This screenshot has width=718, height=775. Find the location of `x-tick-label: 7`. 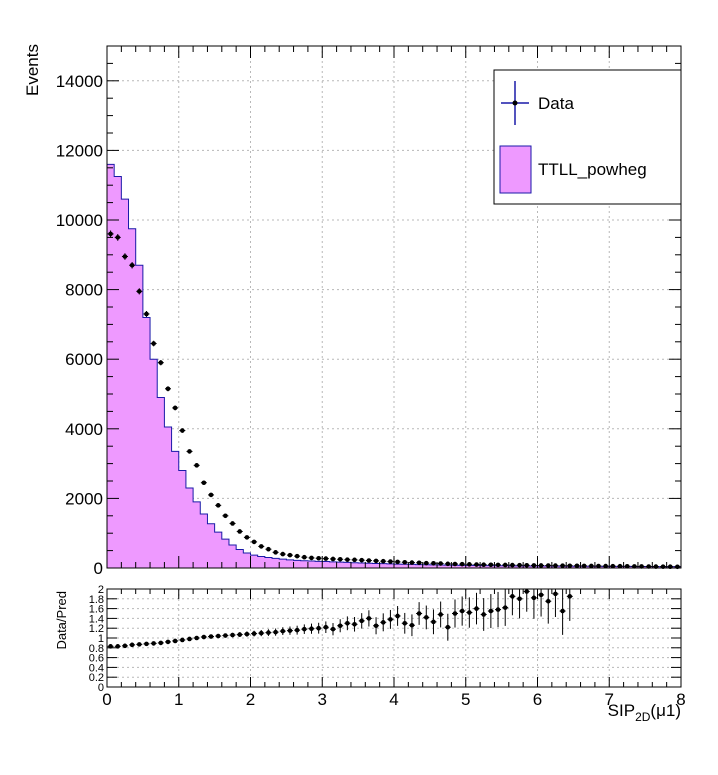

x-tick-label: 7 is located at coordinates (609, 699).